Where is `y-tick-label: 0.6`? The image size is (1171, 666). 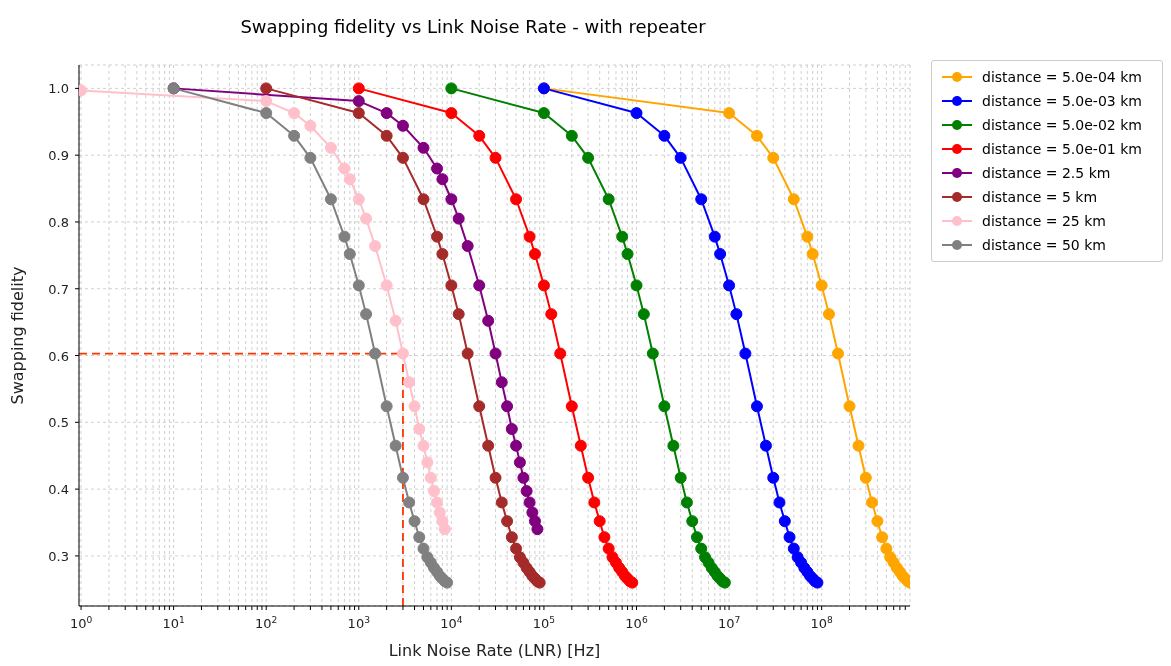
y-tick-label: 0.6 is located at coordinates (58, 356).